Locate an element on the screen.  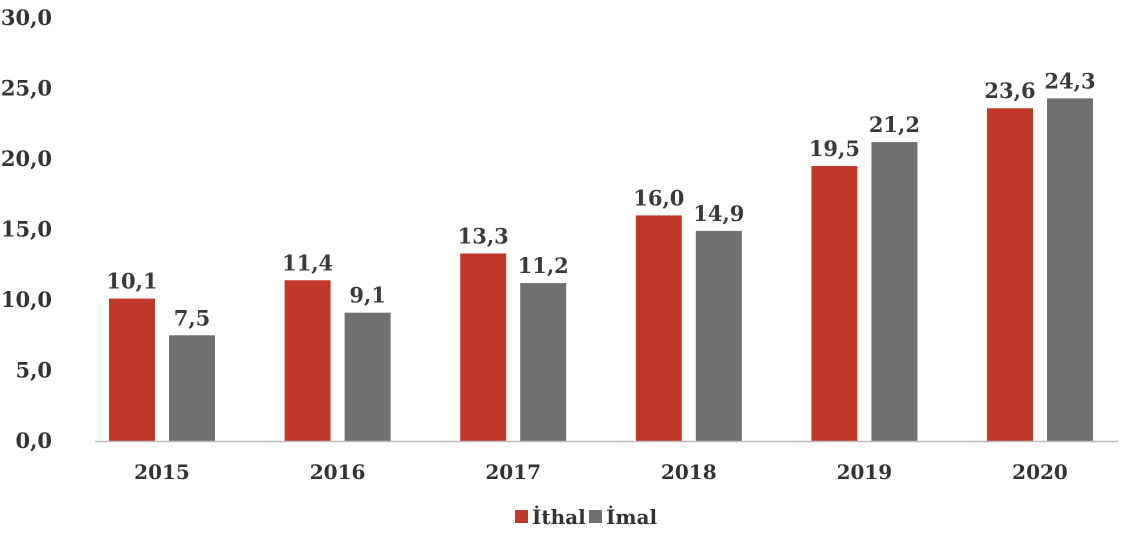
data-label: 16,0 is located at coordinates (658, 197).